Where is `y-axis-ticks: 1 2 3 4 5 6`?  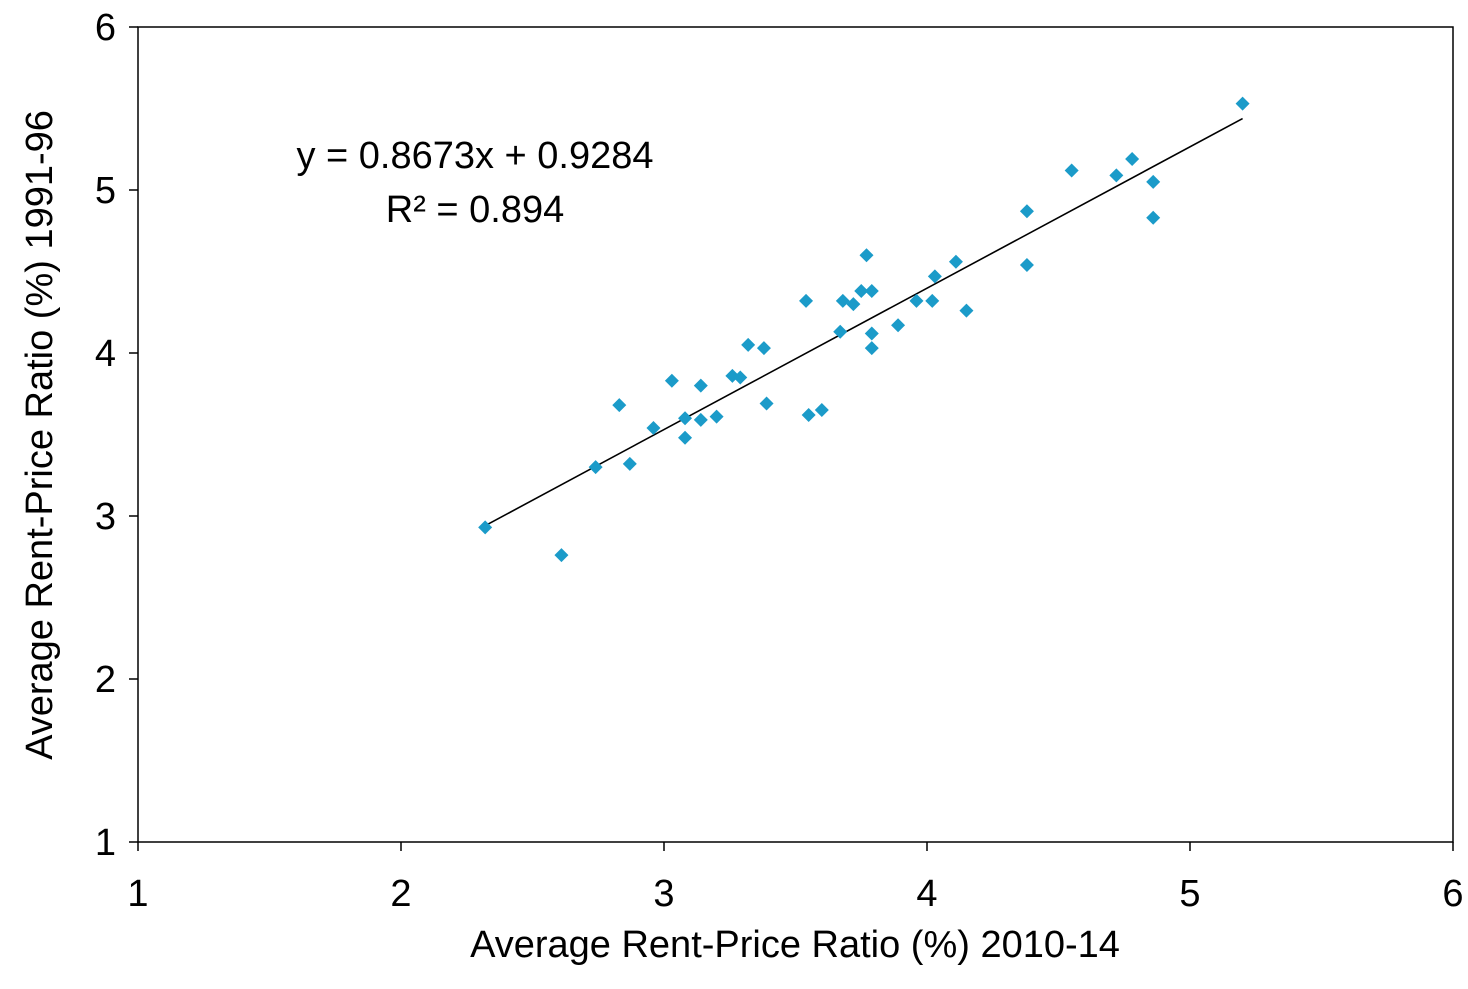 y-axis-ticks: 1 2 3 4 5 6 is located at coordinates (116, 435).